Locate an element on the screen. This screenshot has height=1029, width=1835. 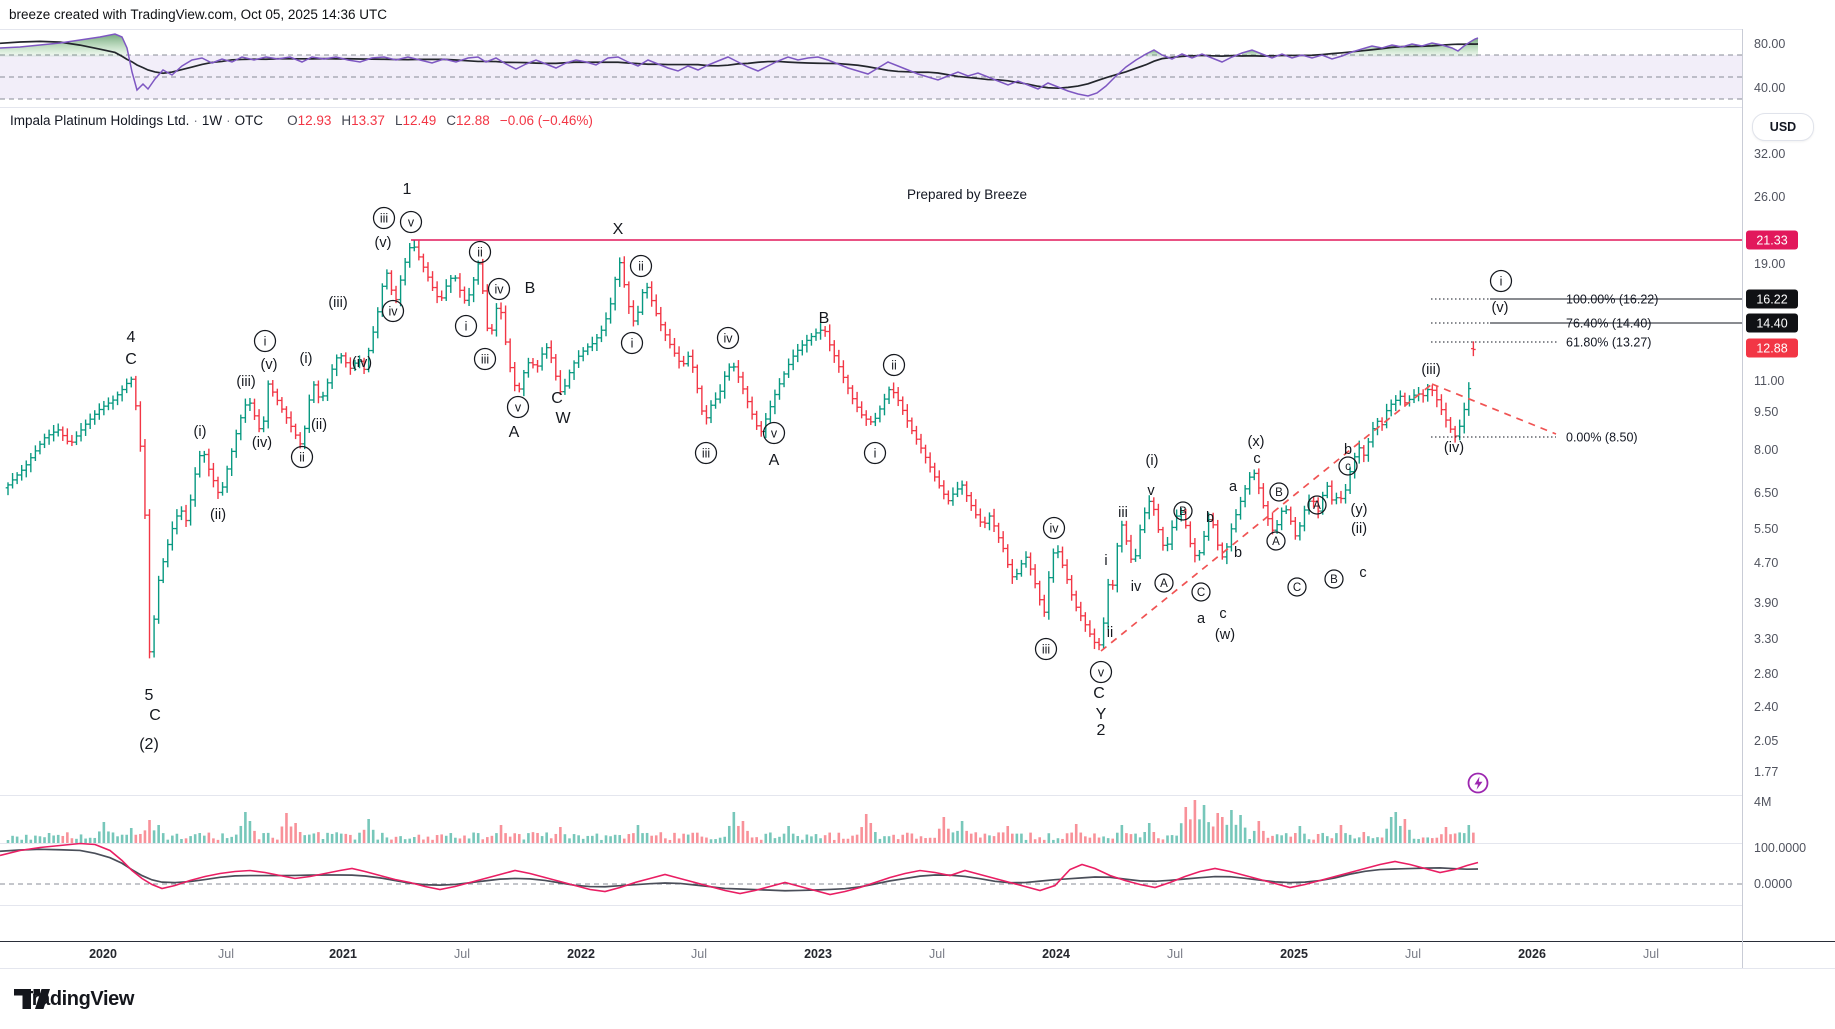
wave-label: (2) is located at coordinates (149, 744).